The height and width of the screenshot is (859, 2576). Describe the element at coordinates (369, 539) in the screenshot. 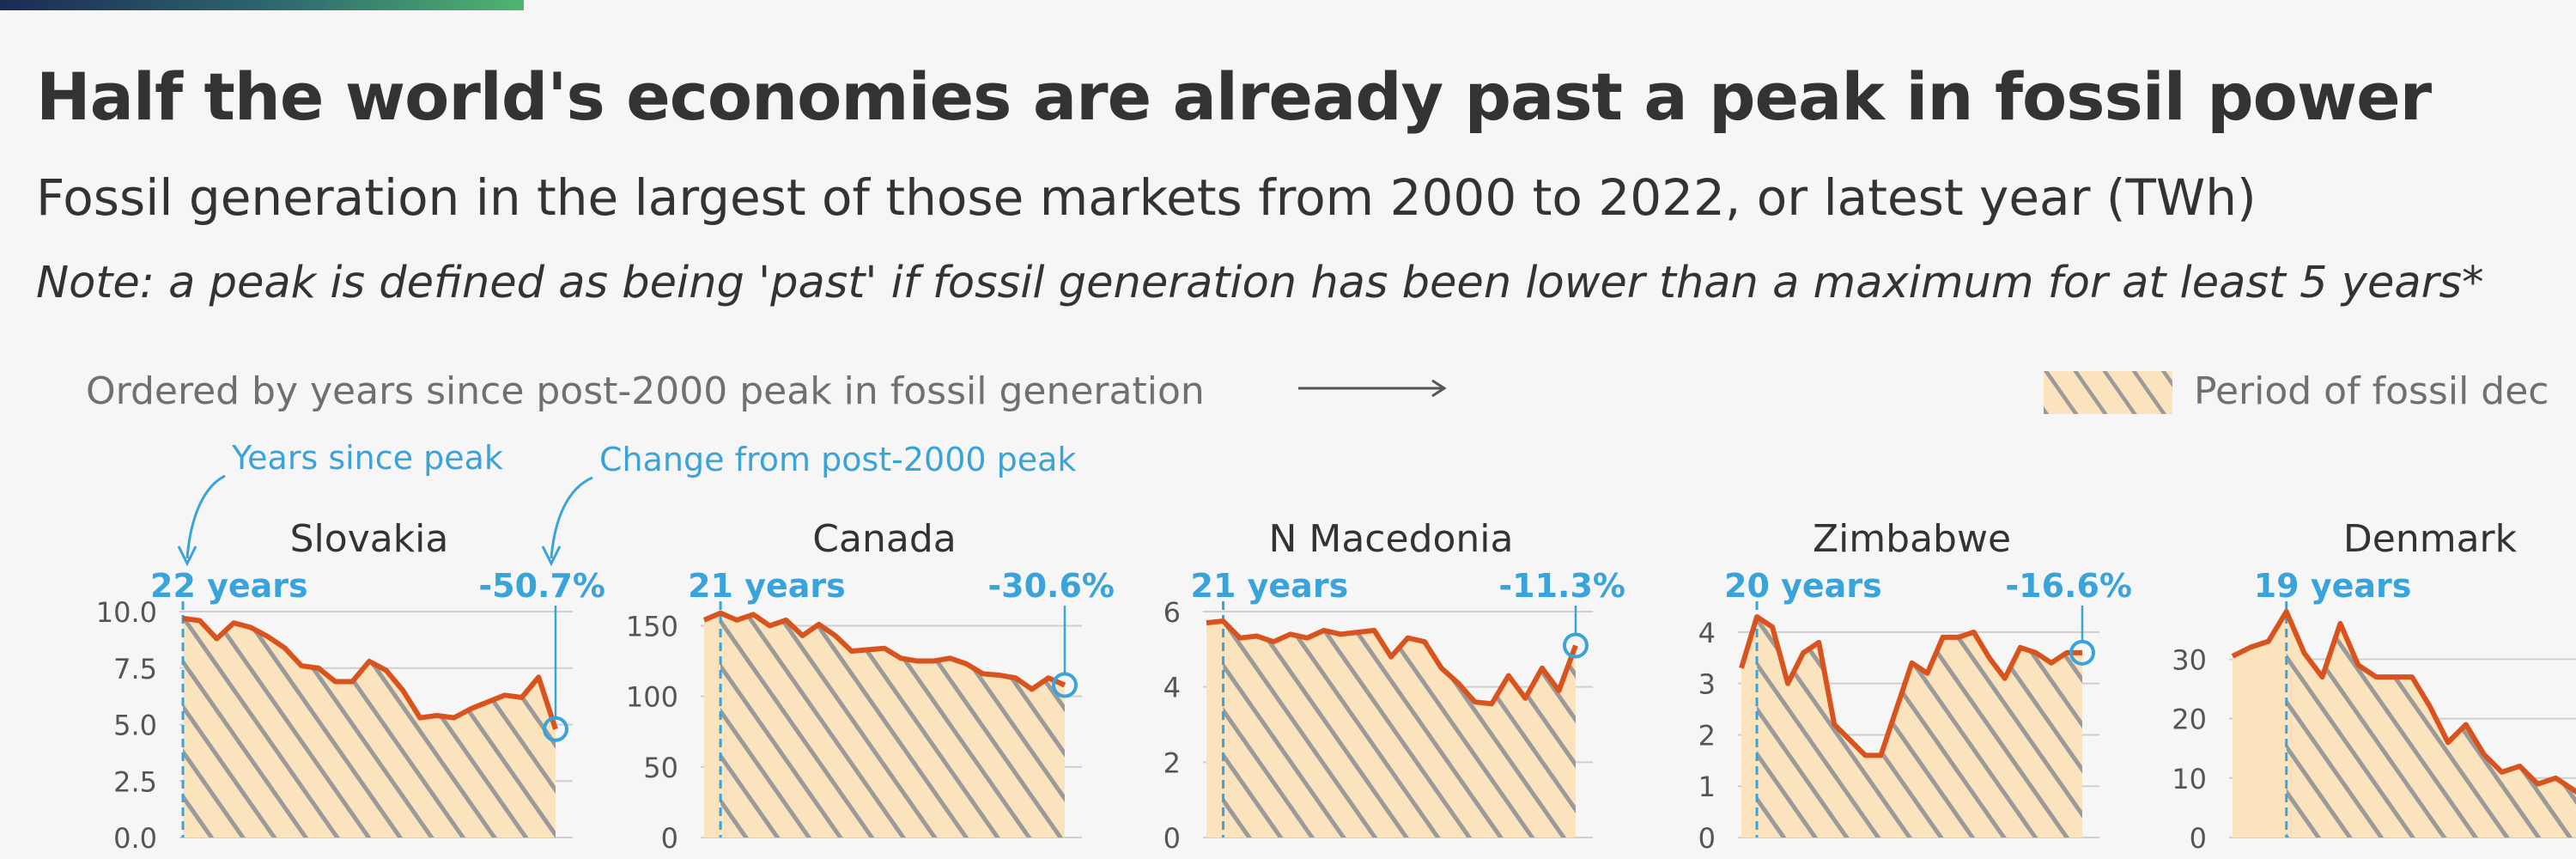

I see `chart-title: Slovakia` at that location.